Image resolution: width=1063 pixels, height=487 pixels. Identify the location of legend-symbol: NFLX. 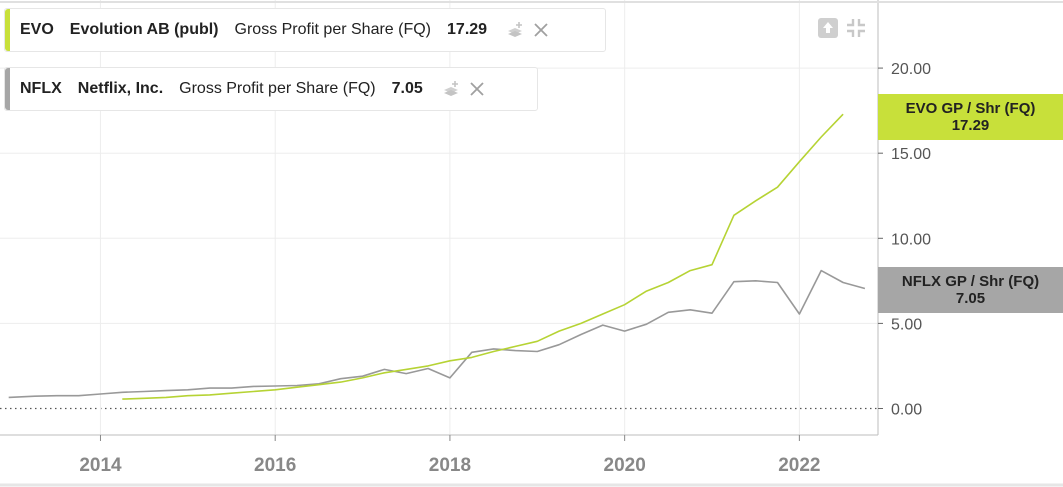
(41, 88).